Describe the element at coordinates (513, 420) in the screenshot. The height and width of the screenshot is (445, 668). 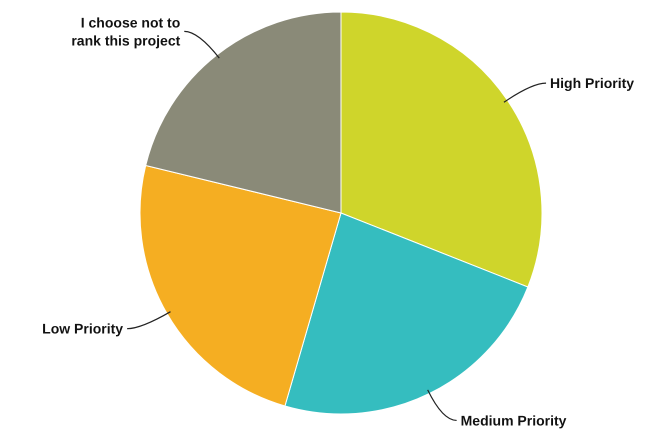
I see `slice-label: Medium Priority` at that location.